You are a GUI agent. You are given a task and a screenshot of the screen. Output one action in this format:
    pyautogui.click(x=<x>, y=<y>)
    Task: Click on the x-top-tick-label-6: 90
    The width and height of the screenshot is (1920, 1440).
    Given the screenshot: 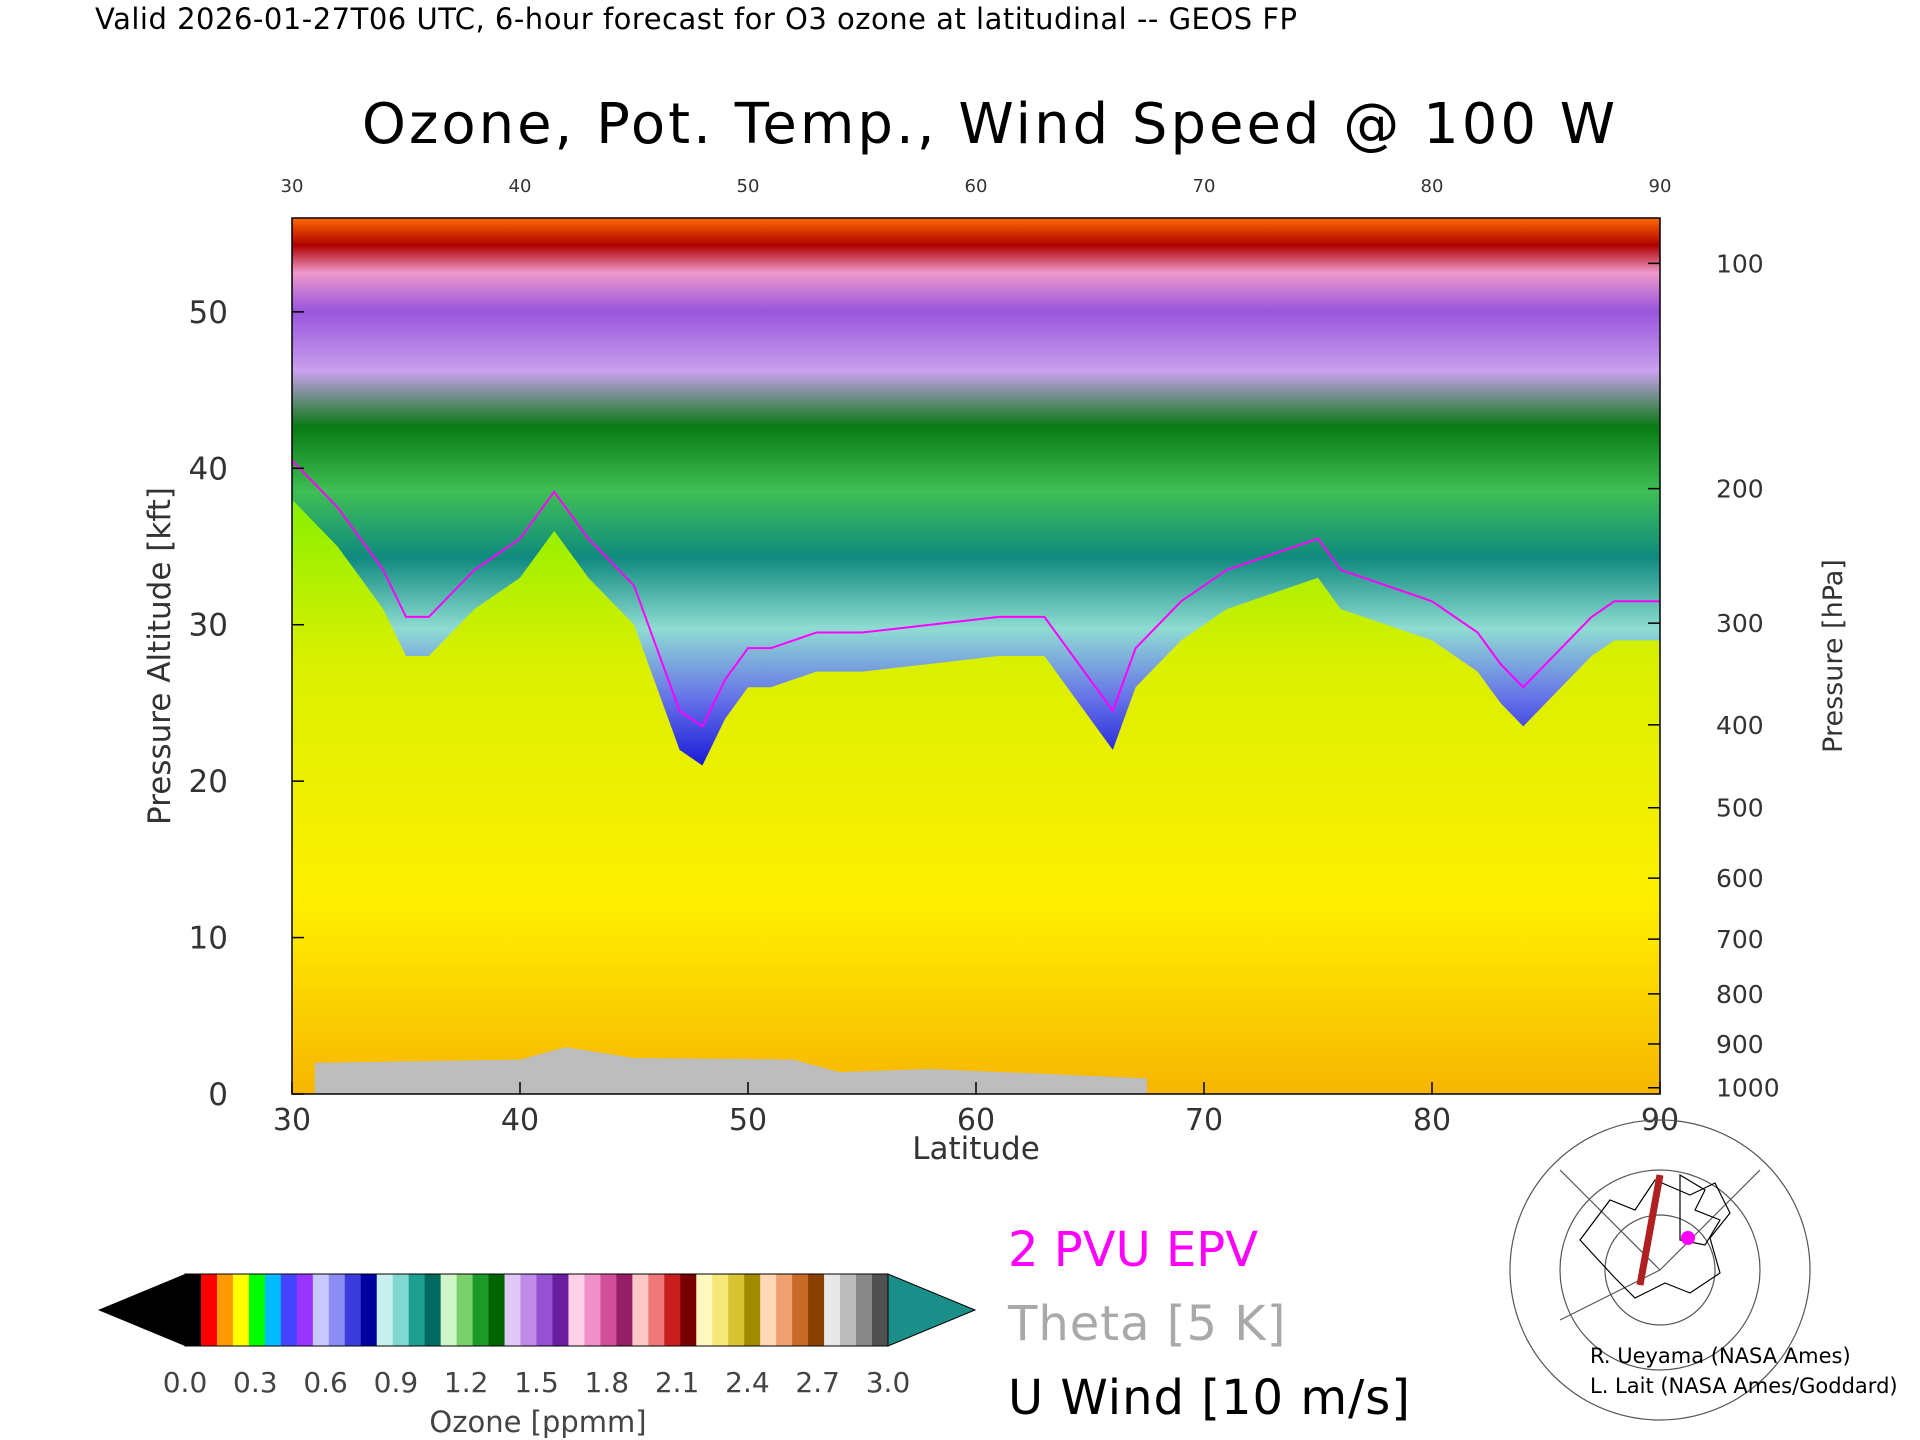 What is the action you would take?
    pyautogui.click(x=1660, y=186)
    